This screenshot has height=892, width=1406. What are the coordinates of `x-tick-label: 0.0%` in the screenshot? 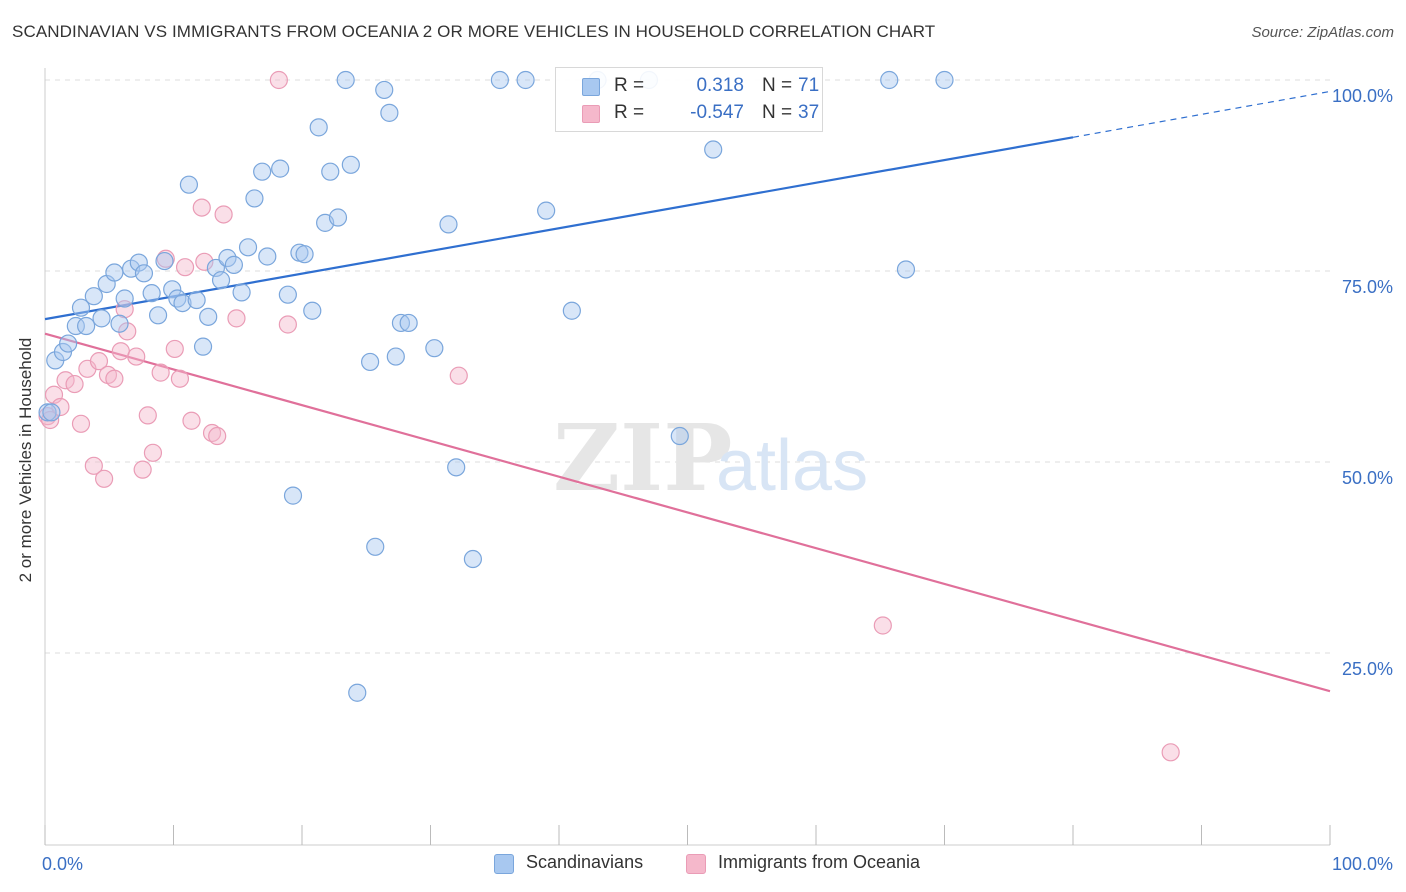 It's located at (62, 864).